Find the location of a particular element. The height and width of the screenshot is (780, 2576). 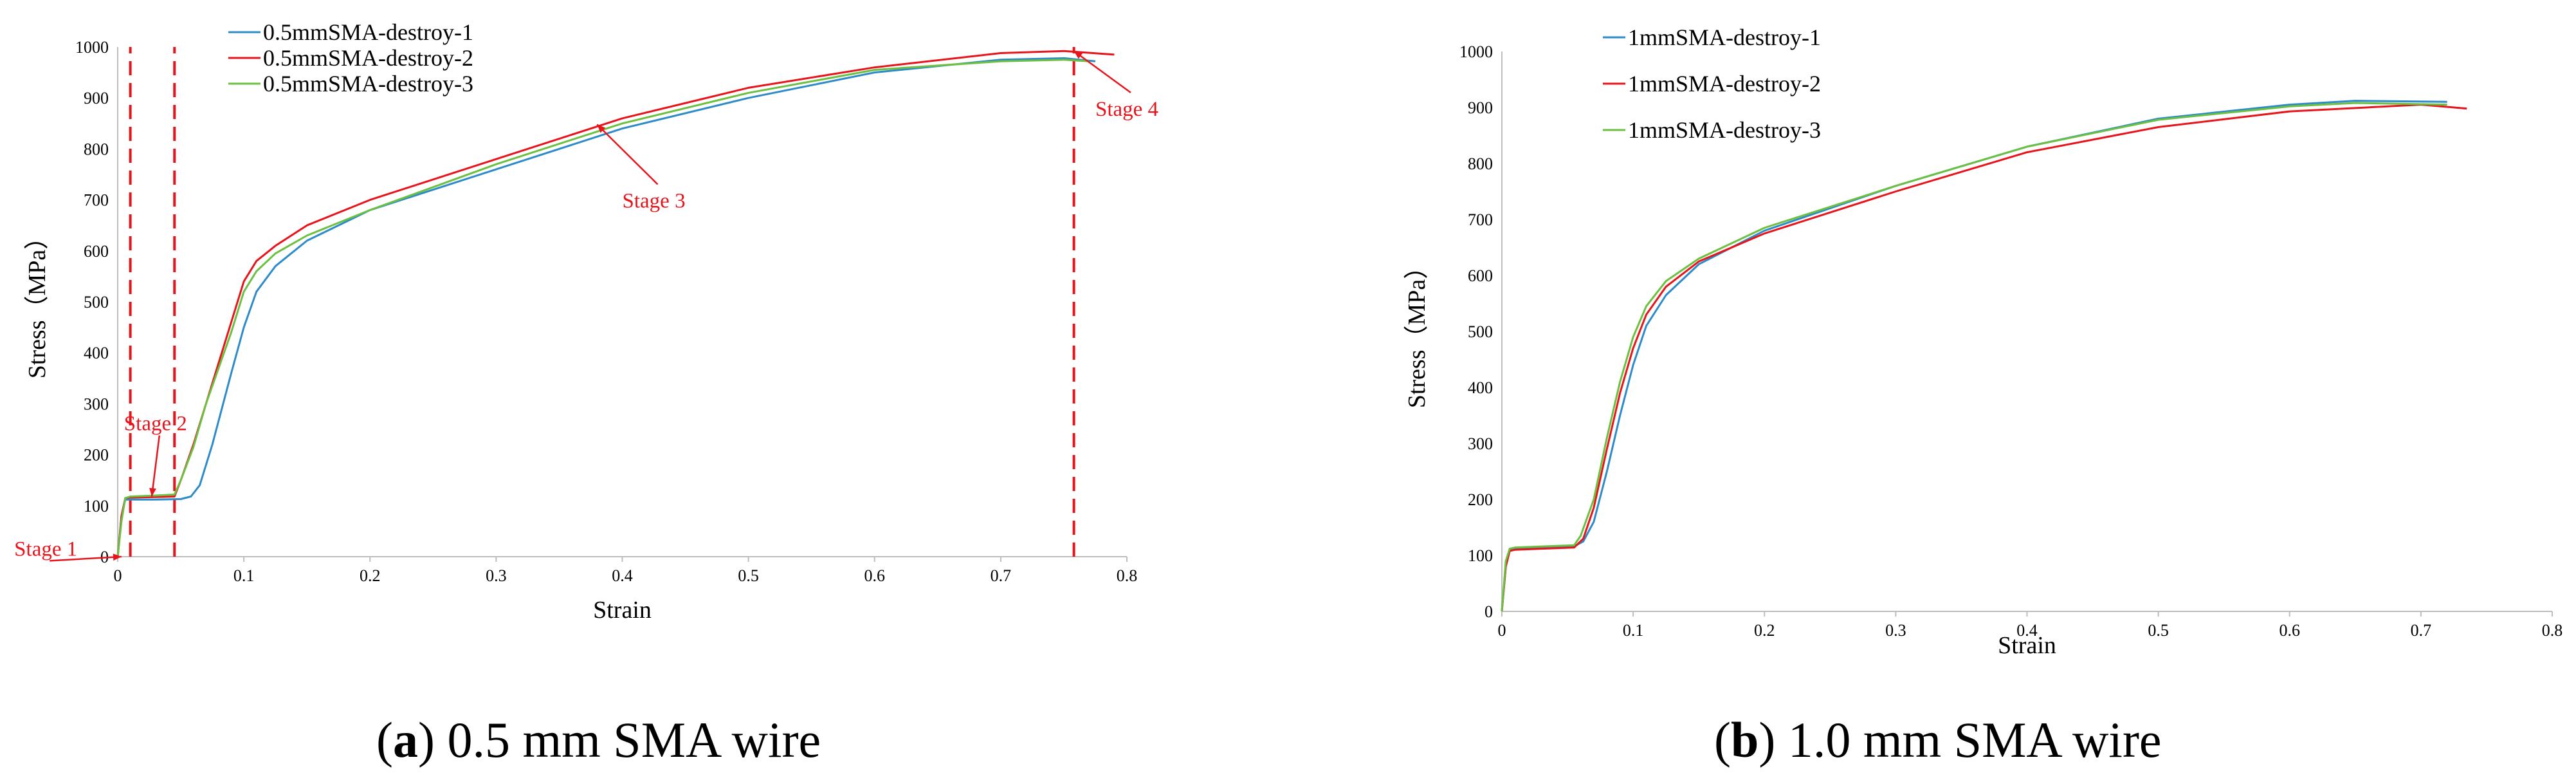

stage-label: Stage 2 is located at coordinates (155, 424).